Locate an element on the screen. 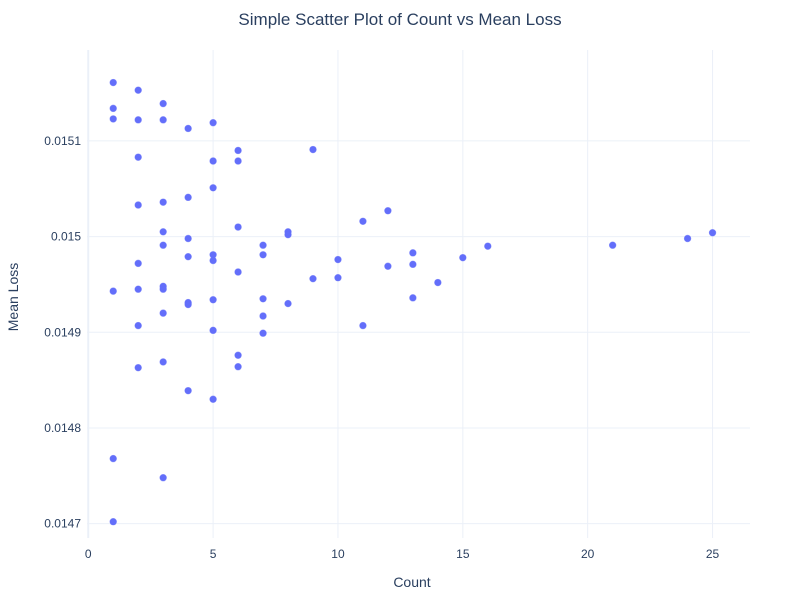 The height and width of the screenshot is (600, 800). x-axis-ticks: 0 5 10 15 20 25 is located at coordinates (402, 554).